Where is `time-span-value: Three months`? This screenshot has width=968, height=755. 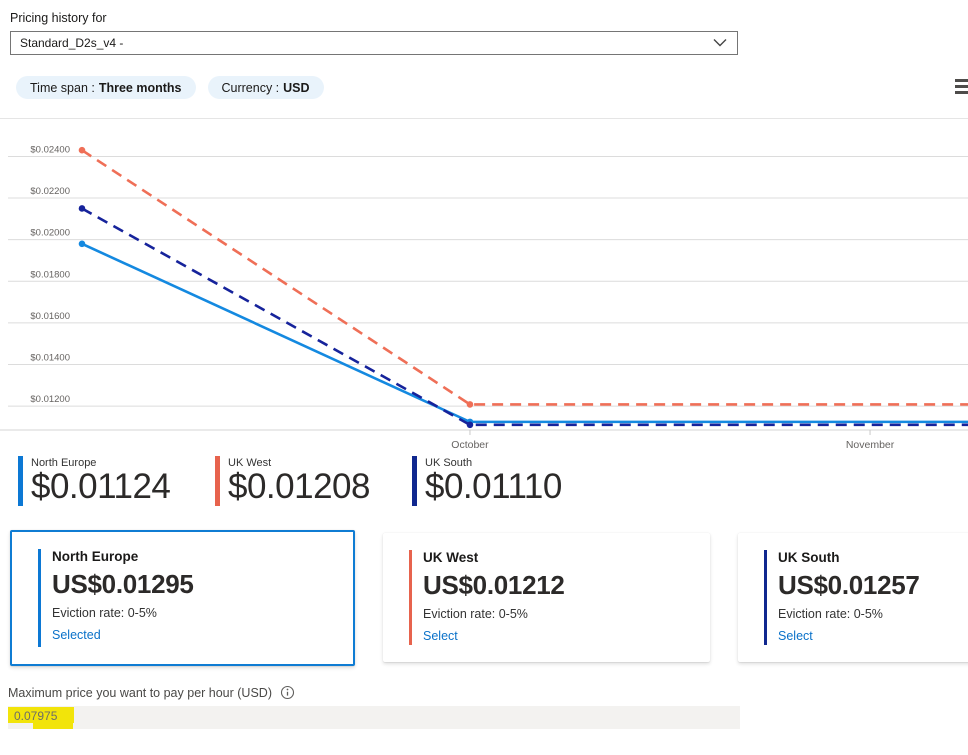
time-span-value: Three months is located at coordinates (140, 87).